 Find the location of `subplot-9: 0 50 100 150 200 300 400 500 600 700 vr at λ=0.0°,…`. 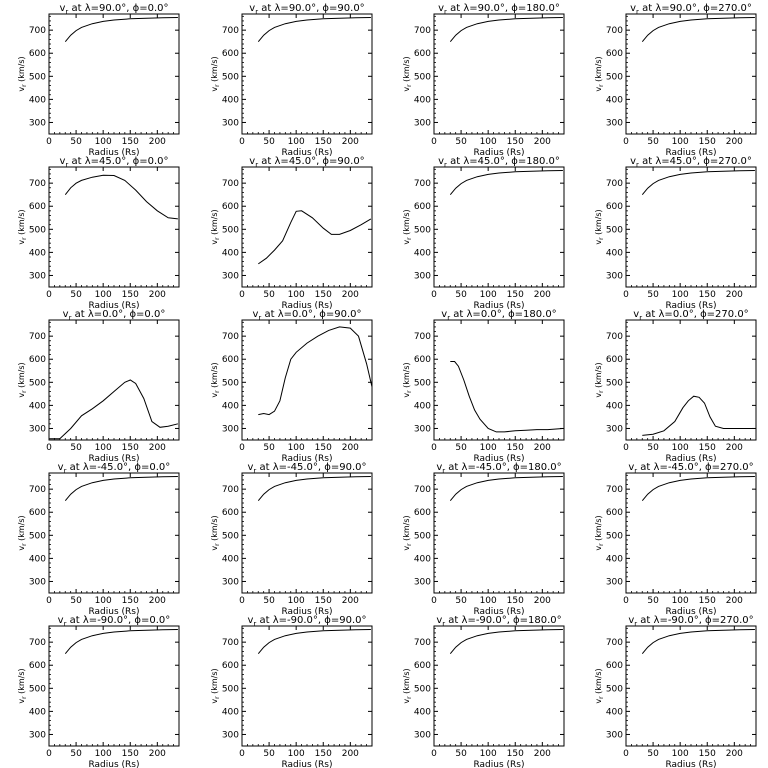

subplot-9: 0 50 100 150 200 300 400 500 600 700 vr at λ=0.0°,… is located at coordinates (291, 386).